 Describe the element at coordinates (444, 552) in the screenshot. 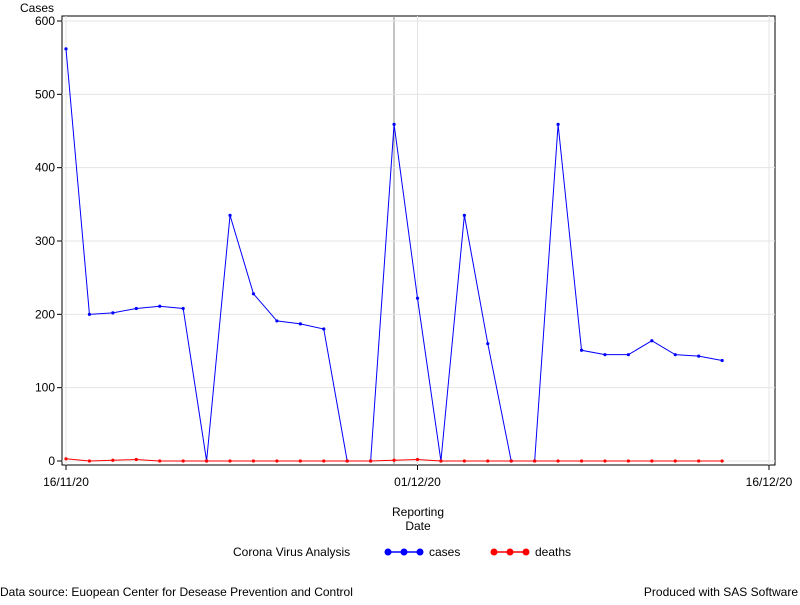

I see `legend-label: cases` at that location.